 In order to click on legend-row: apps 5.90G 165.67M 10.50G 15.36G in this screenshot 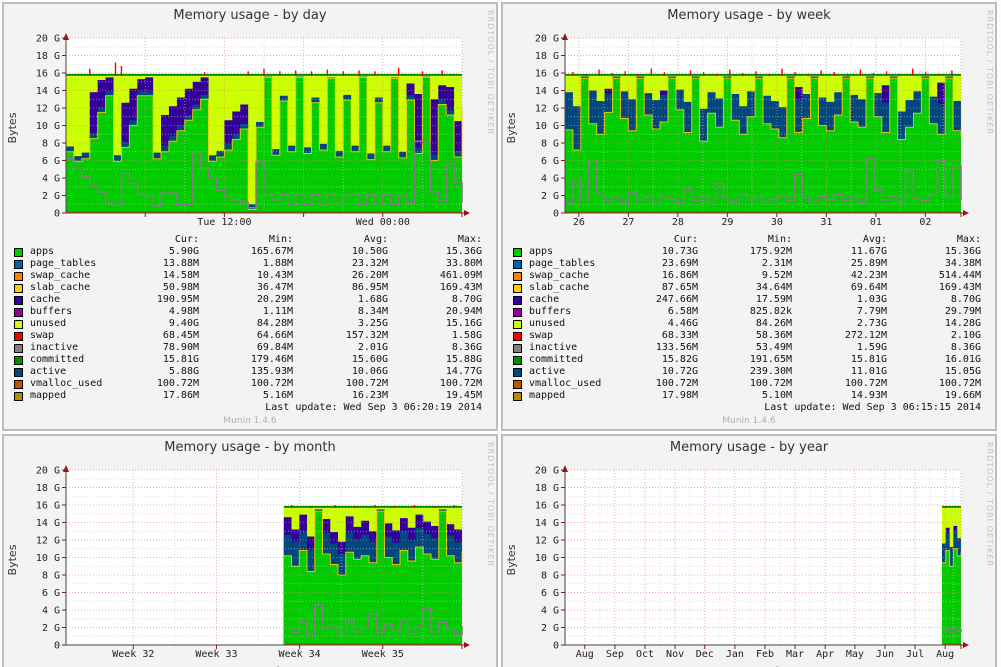, I will do `click(250, 252)`.